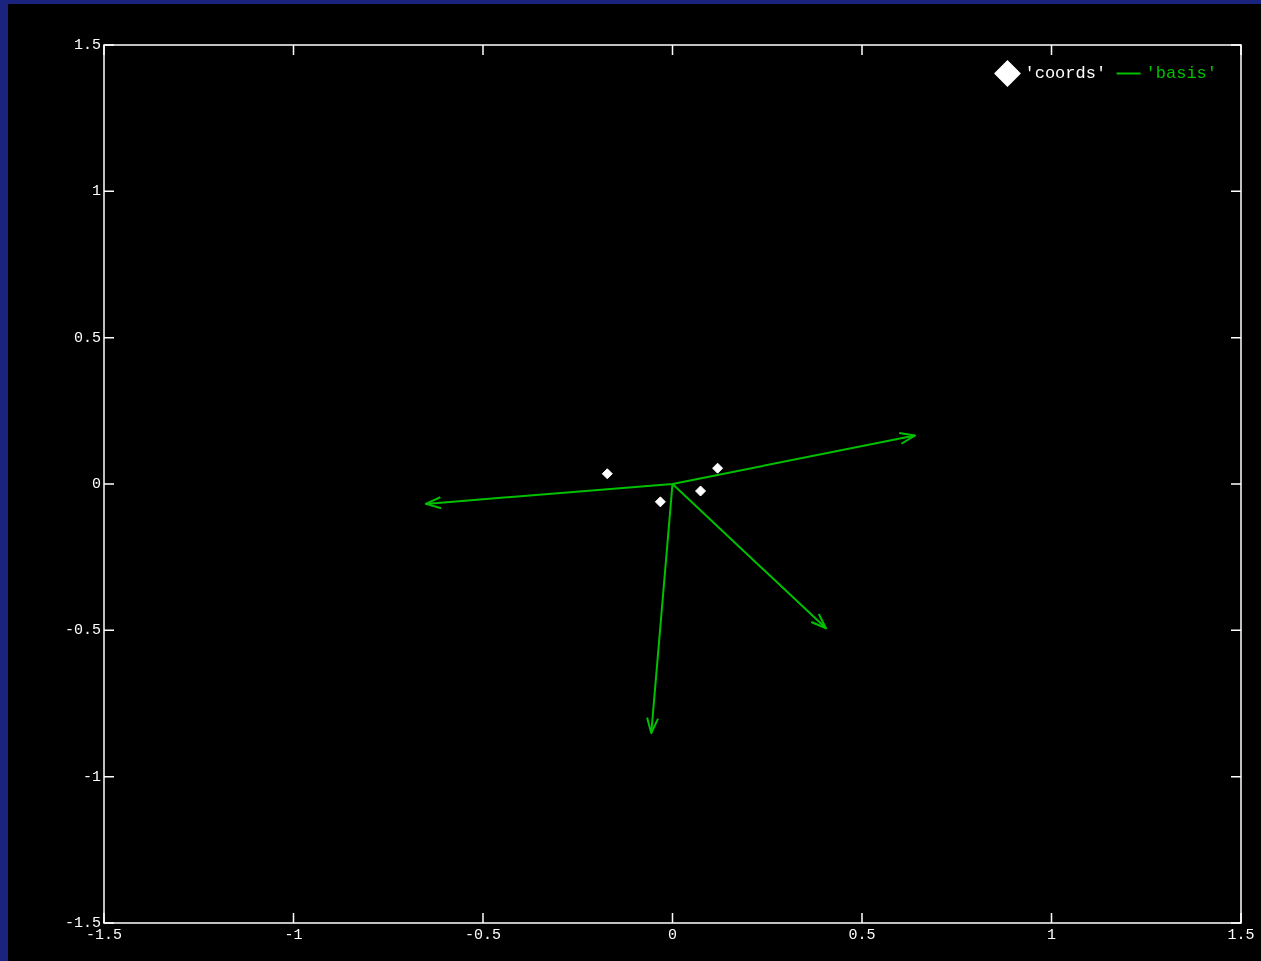 This screenshot has width=1261, height=961. Describe the element at coordinates (82, 631) in the screenshot. I see `y-tick-label: -0.5` at that location.